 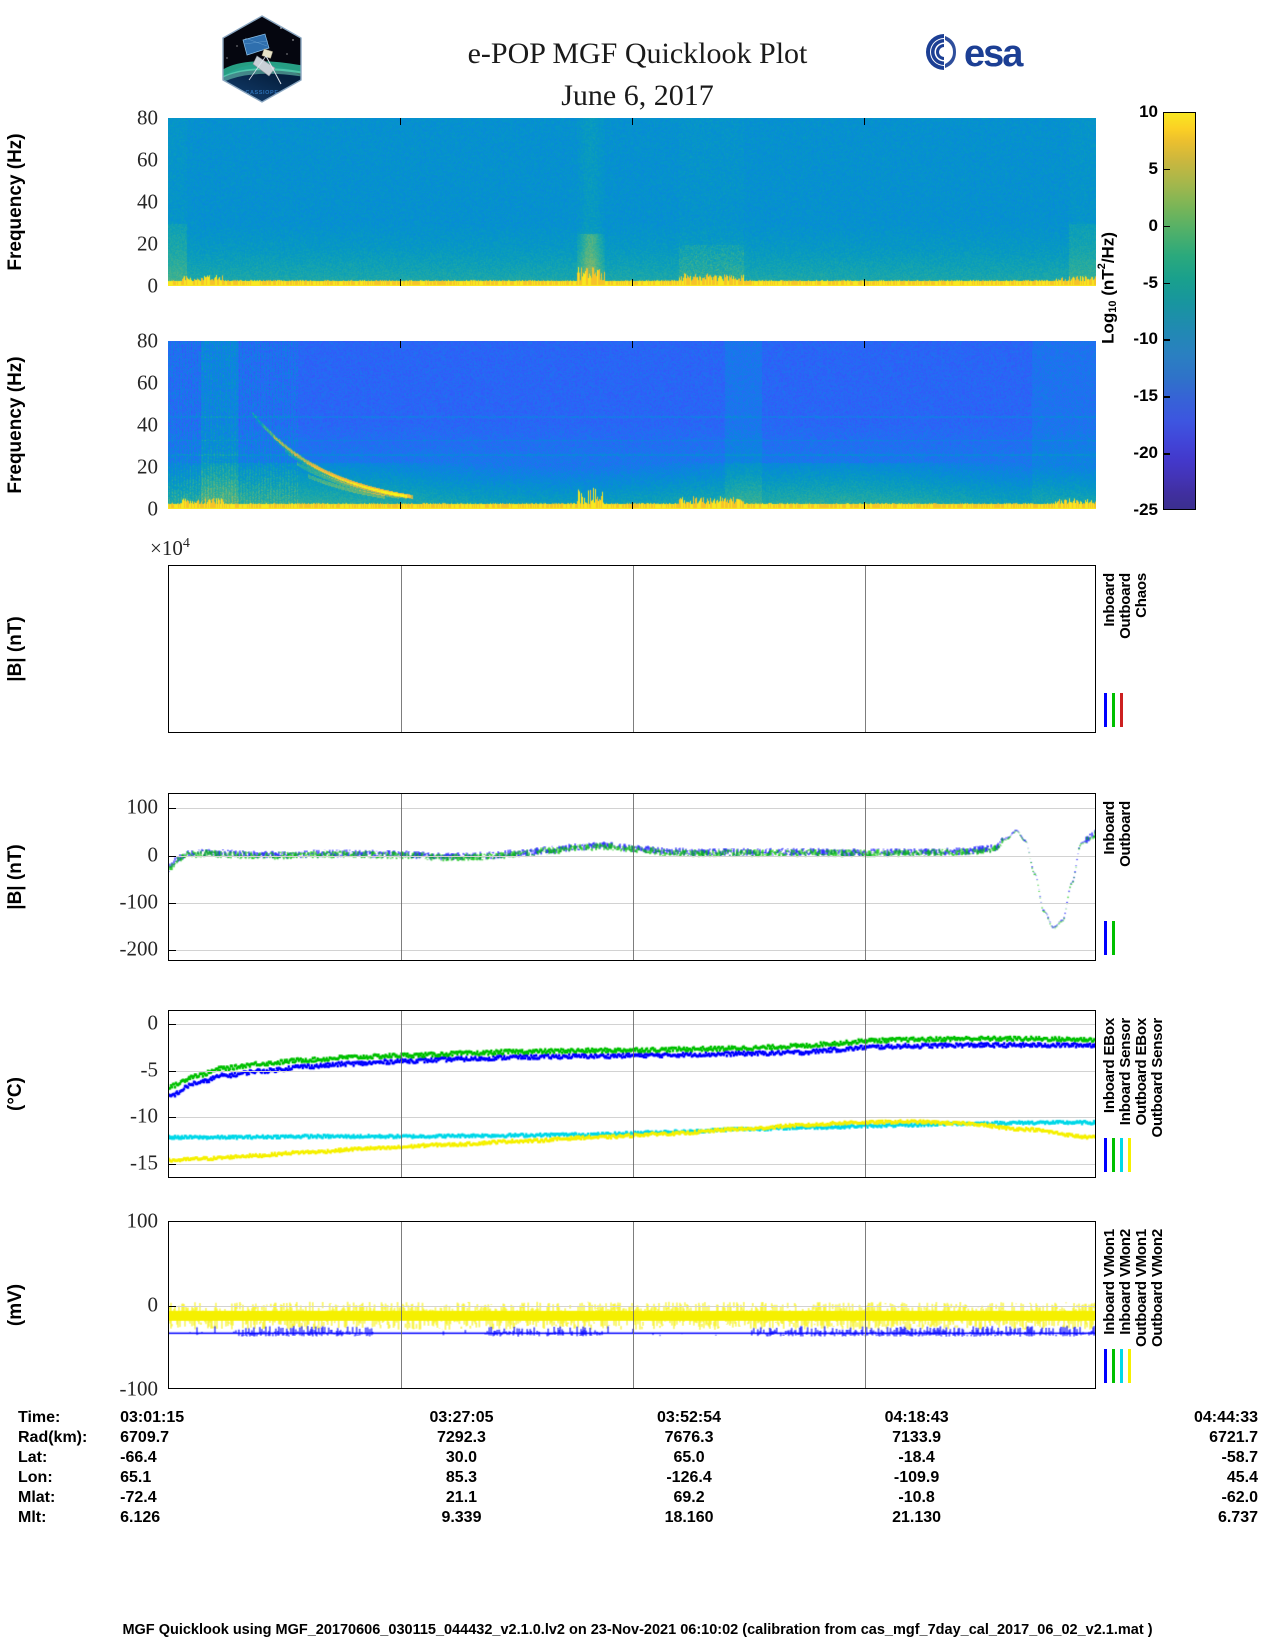 I want to click on colorbar-tick-label: -5, so click(x=1150, y=282).